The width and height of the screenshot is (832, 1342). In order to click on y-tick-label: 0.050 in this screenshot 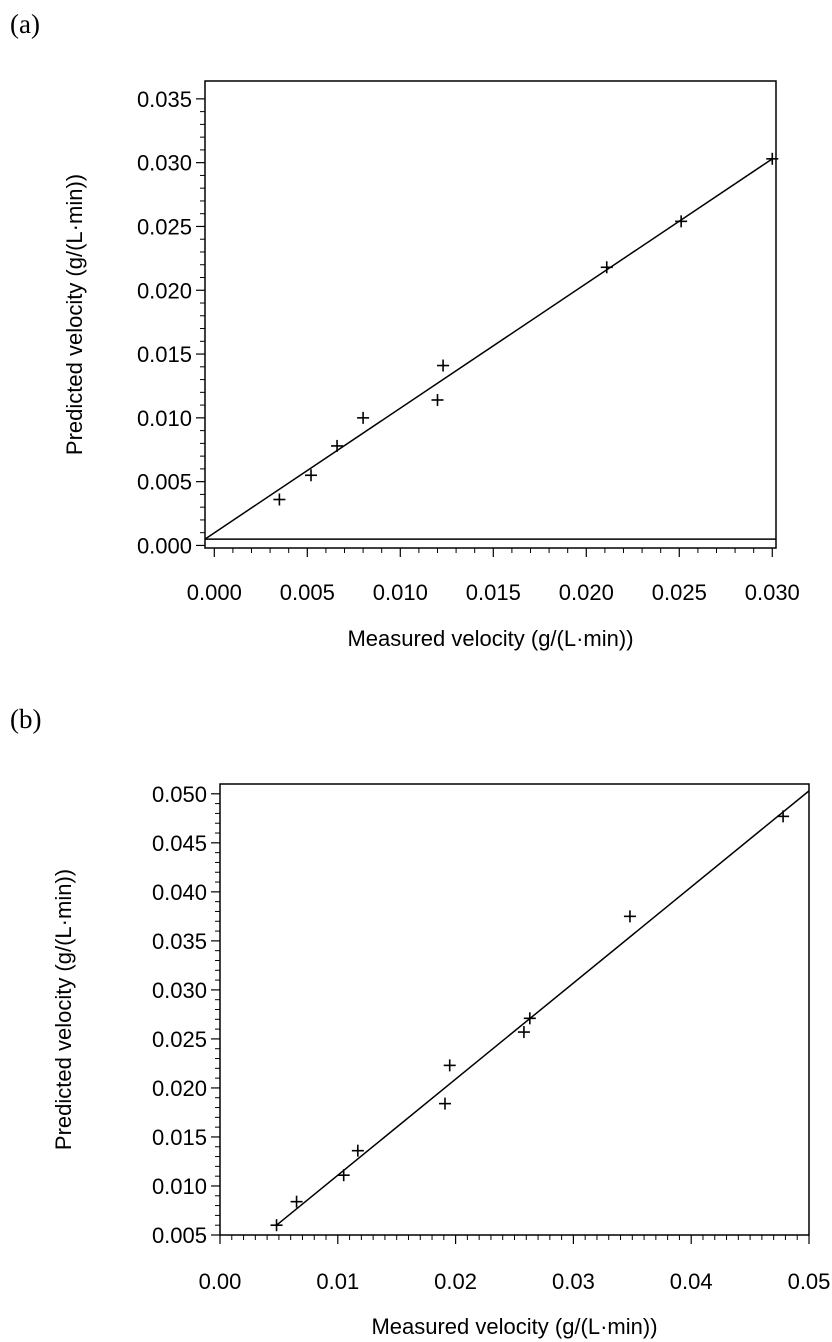, I will do `click(179, 794)`.